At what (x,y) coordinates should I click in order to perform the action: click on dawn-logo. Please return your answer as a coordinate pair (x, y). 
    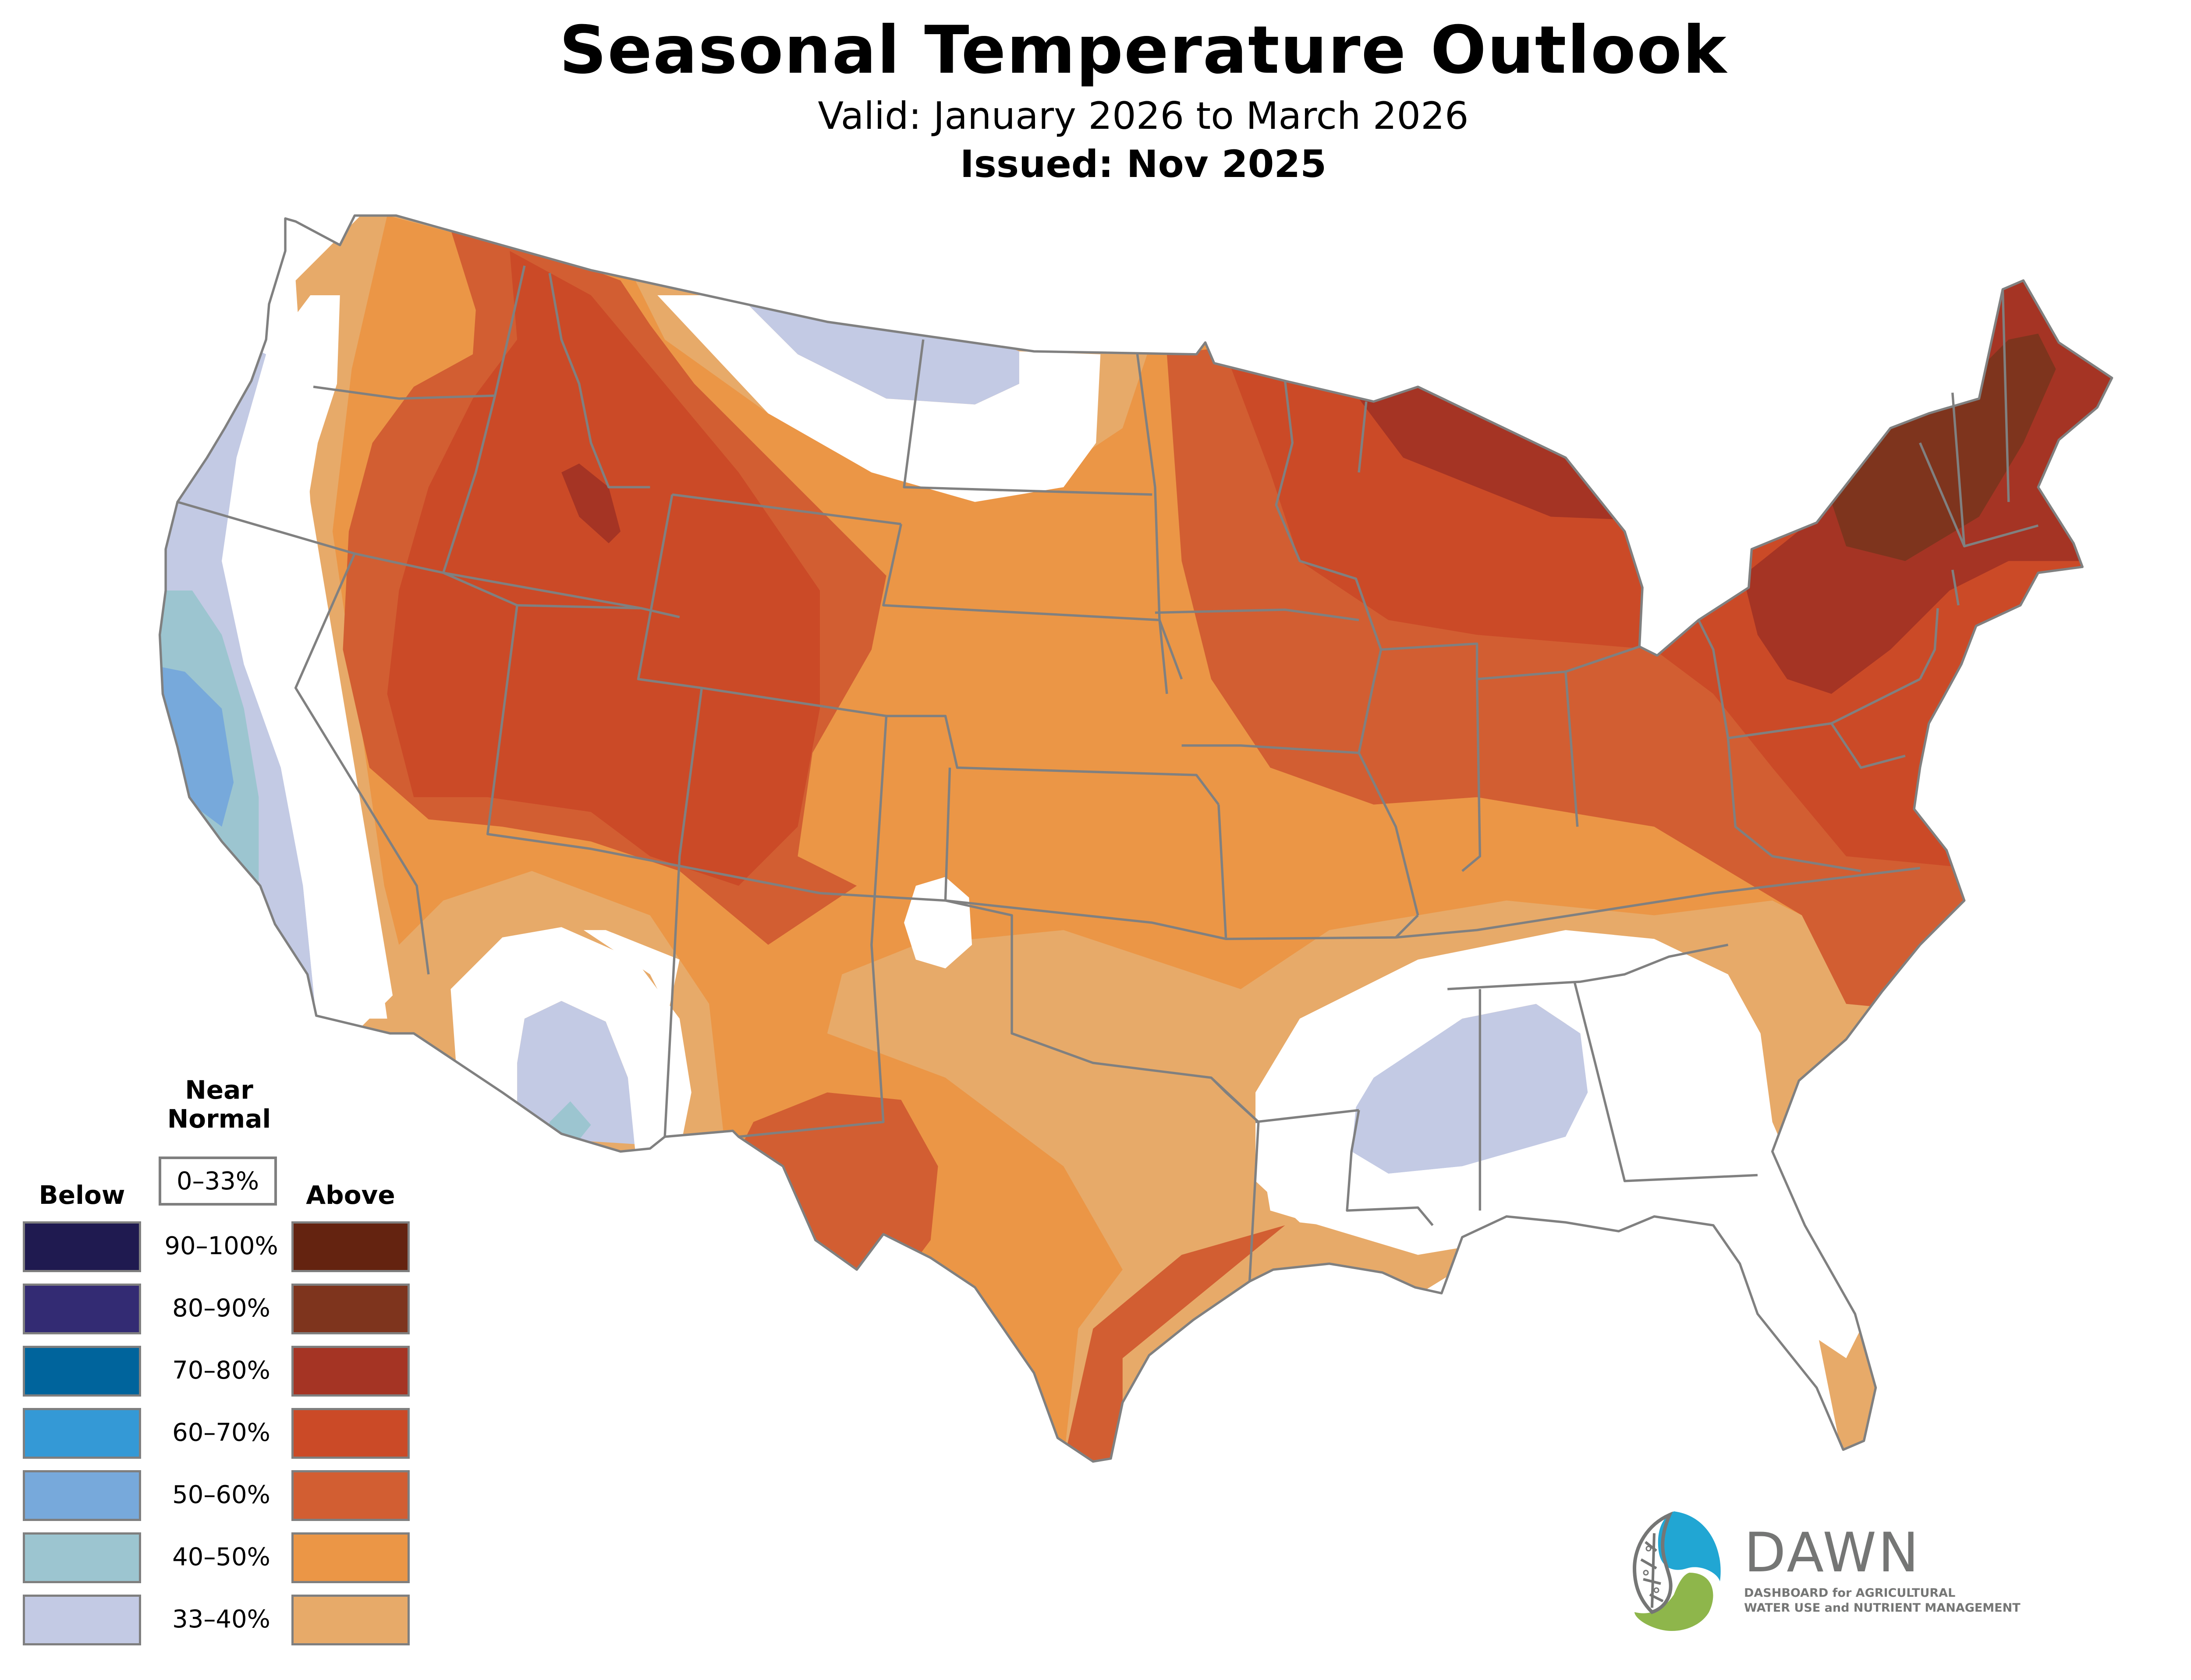
    Looking at the image, I should click on (1676, 1571).